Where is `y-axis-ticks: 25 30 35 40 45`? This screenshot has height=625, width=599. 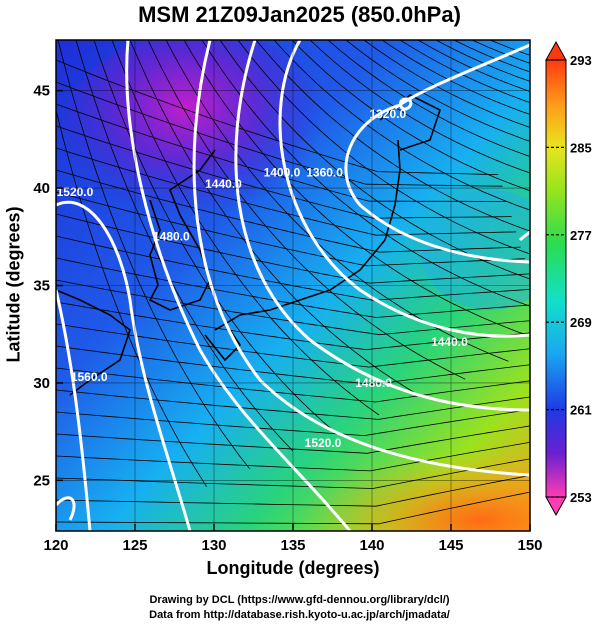
y-axis-ticks: 25 30 35 40 45 is located at coordinates (48, 286).